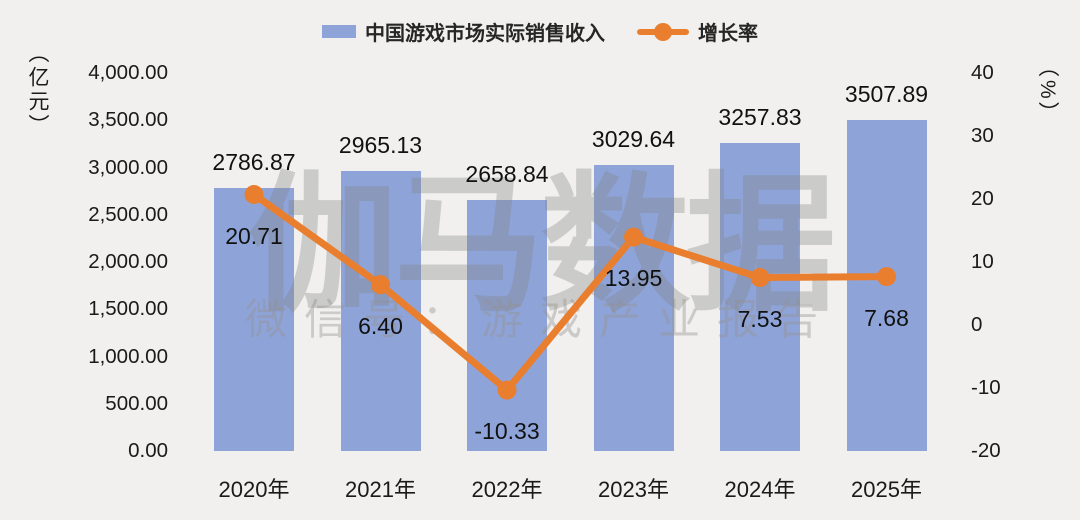 Image resolution: width=1080 pixels, height=520 pixels. What do you see at coordinates (977, 324) in the screenshot?
I see `right-axis-tick: 0` at bounding box center [977, 324].